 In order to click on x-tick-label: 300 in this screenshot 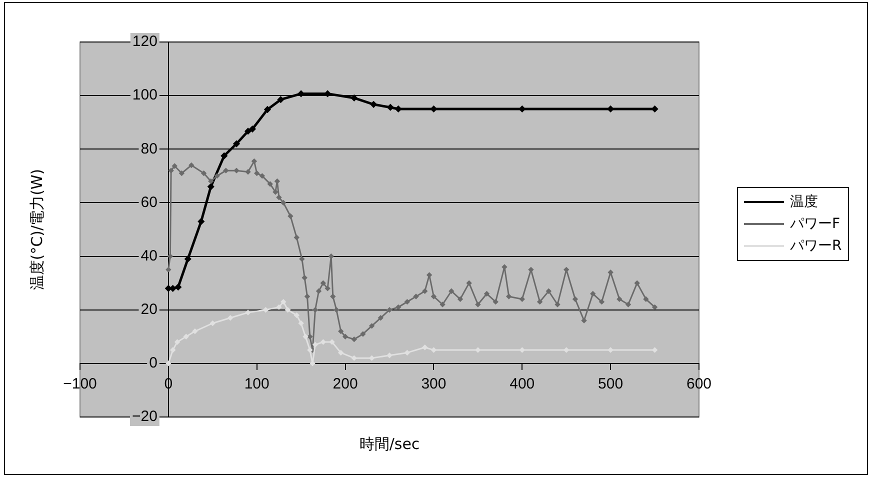, I will do `click(433, 384)`.